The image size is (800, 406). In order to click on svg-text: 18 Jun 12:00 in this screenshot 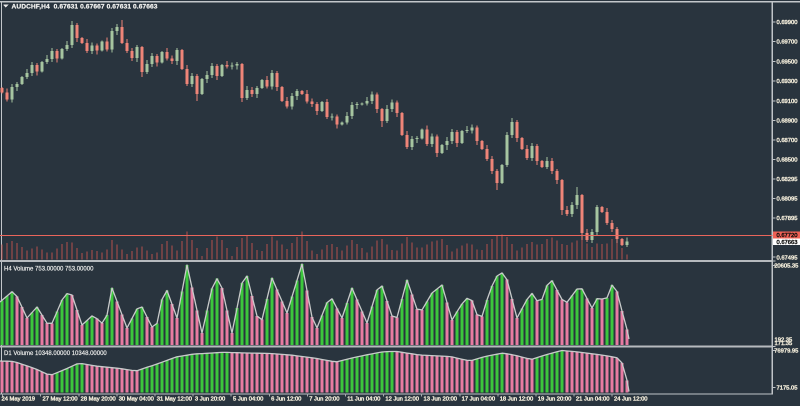, I will do `click(517, 400)`.